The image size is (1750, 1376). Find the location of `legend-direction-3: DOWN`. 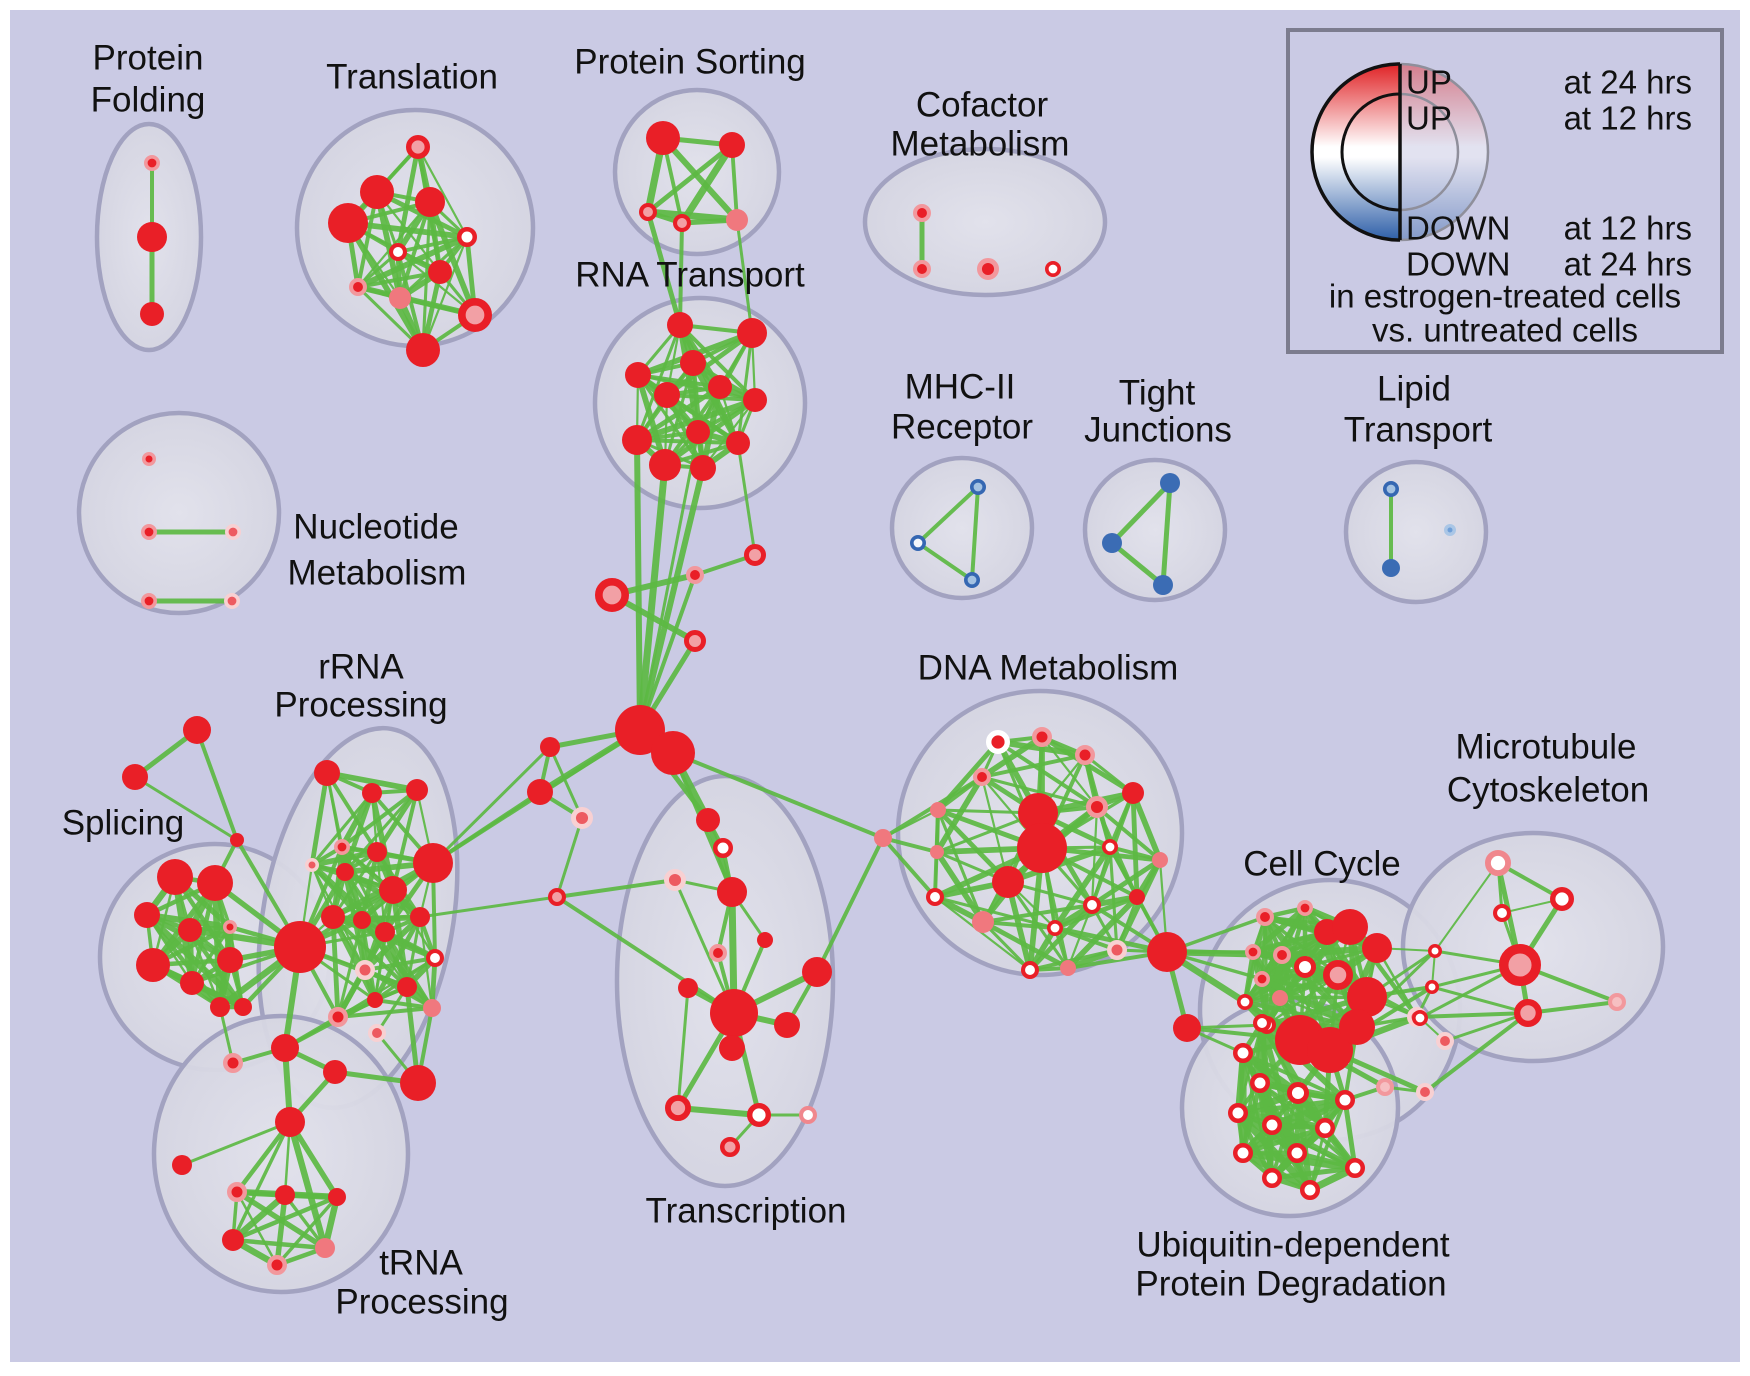

legend-direction-3: DOWN is located at coordinates (1458, 264).